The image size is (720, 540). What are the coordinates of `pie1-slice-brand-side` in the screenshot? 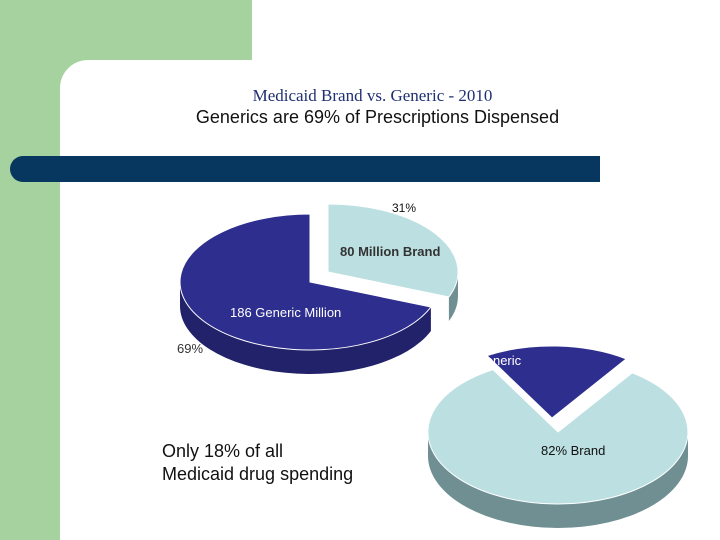 It's located at (453, 296).